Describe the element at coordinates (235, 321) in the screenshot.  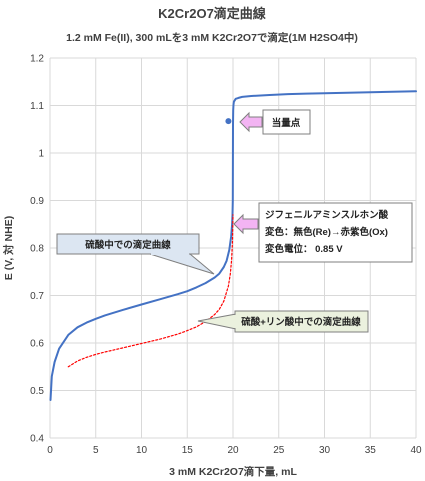
I see `callout-phosphoric-seam` at that location.